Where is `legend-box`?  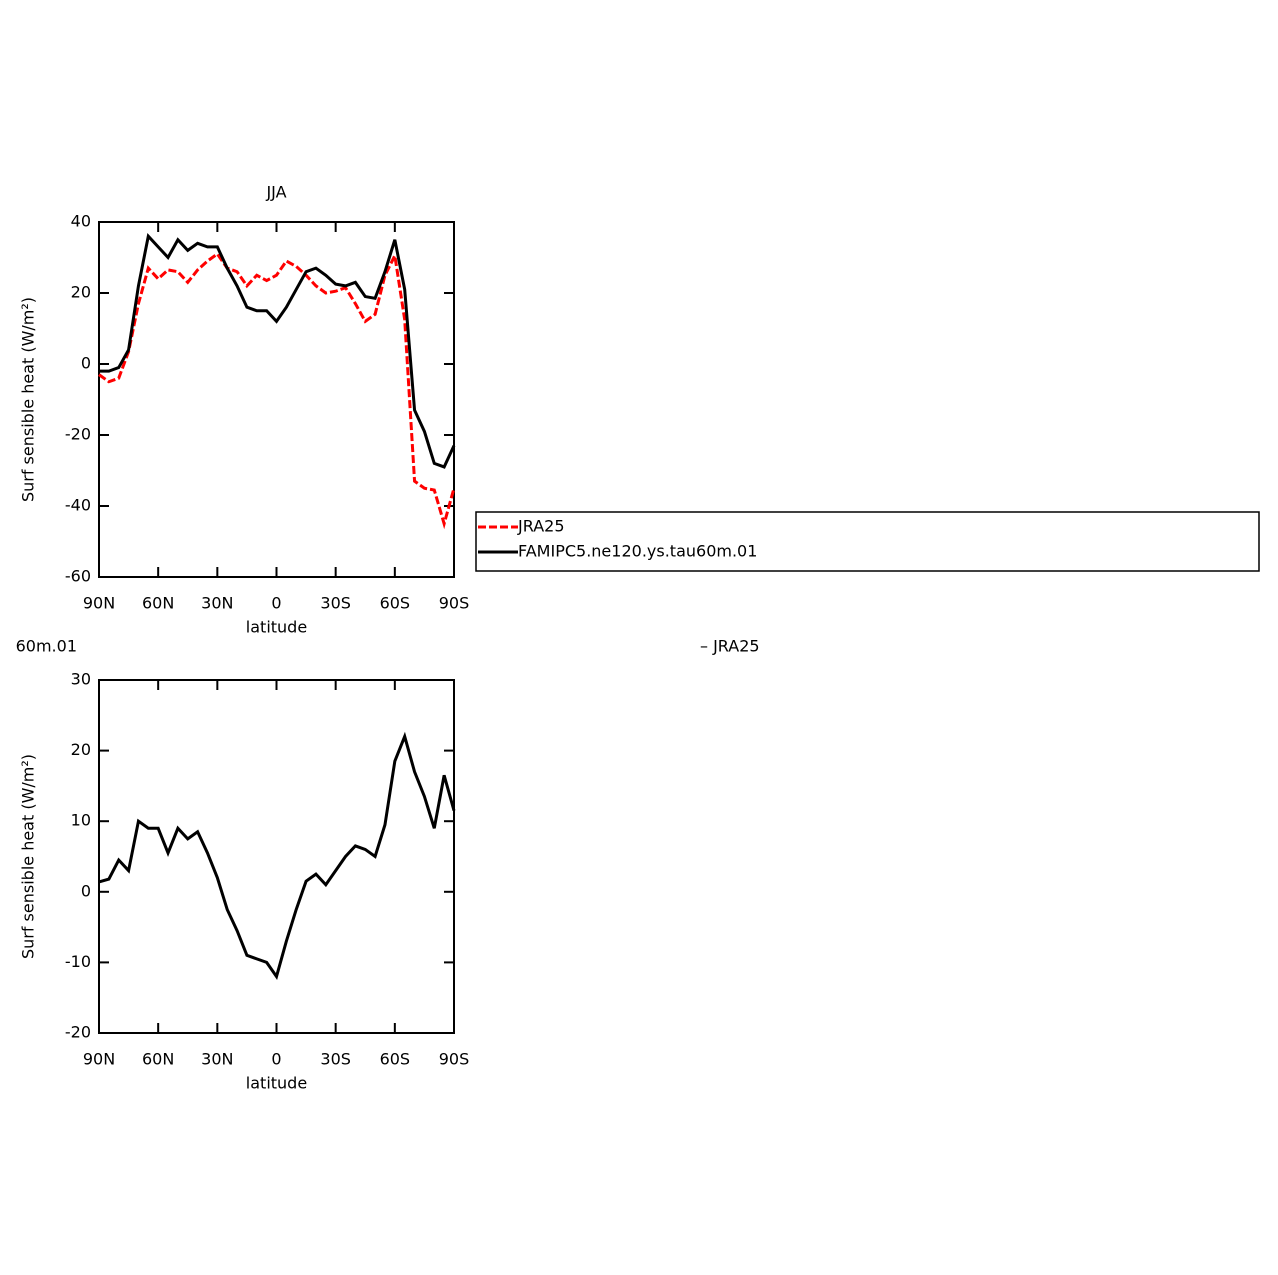 legend-box is located at coordinates (867, 541).